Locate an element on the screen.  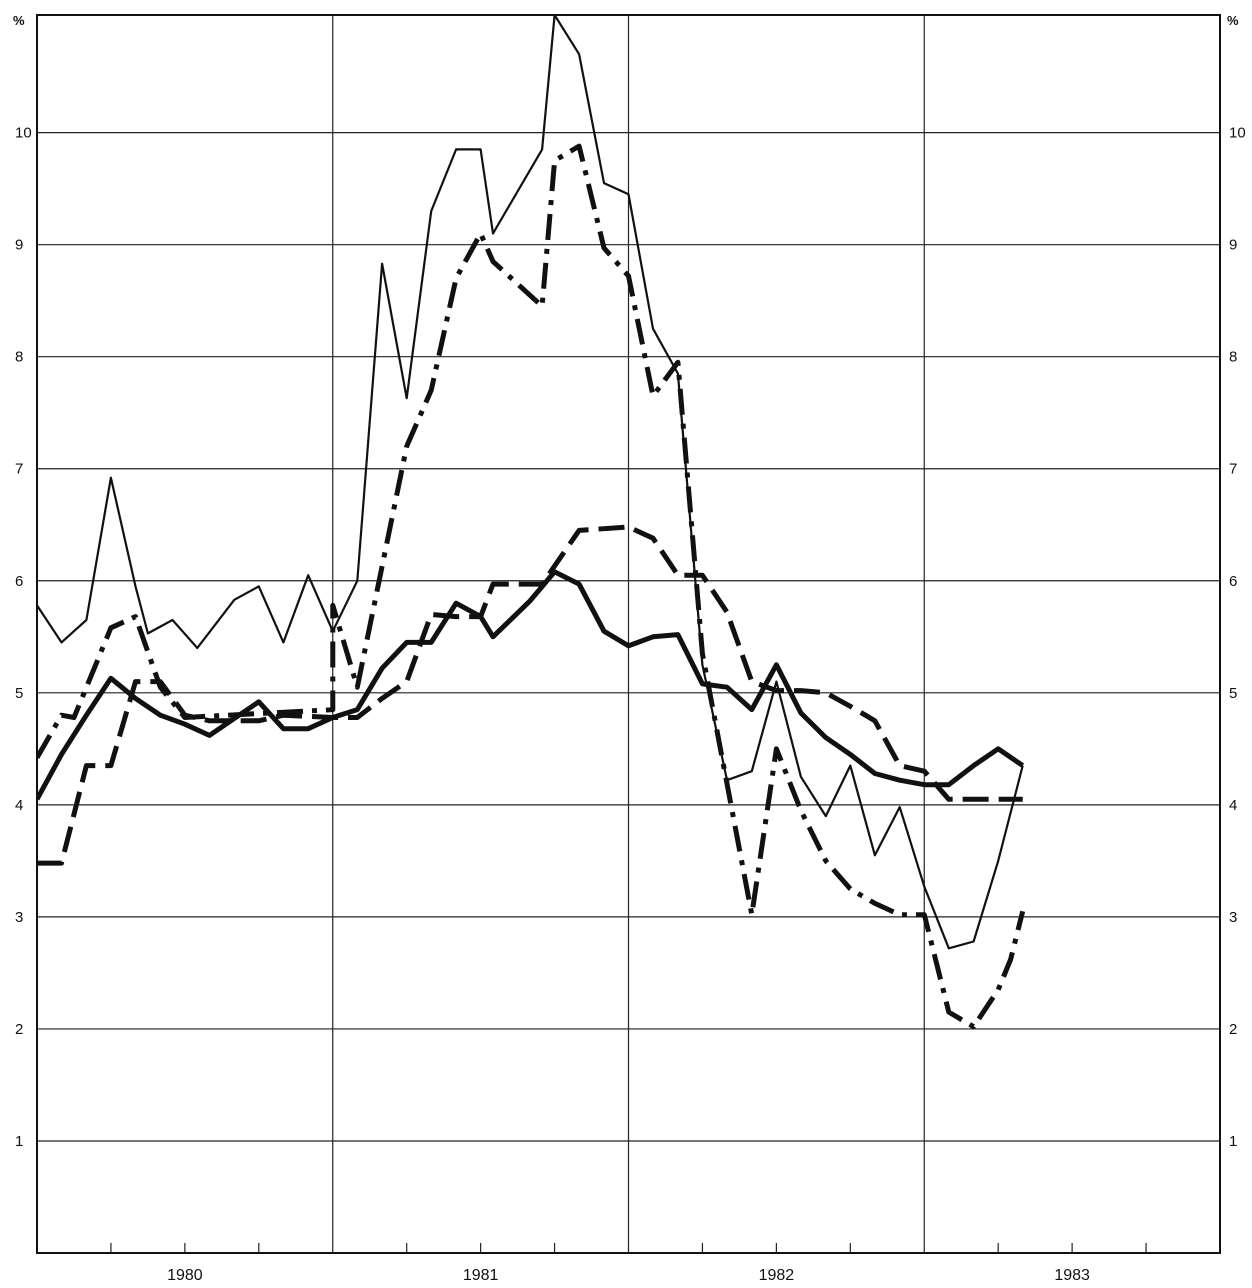
right-unit-label: % is located at coordinates (1233, 20).